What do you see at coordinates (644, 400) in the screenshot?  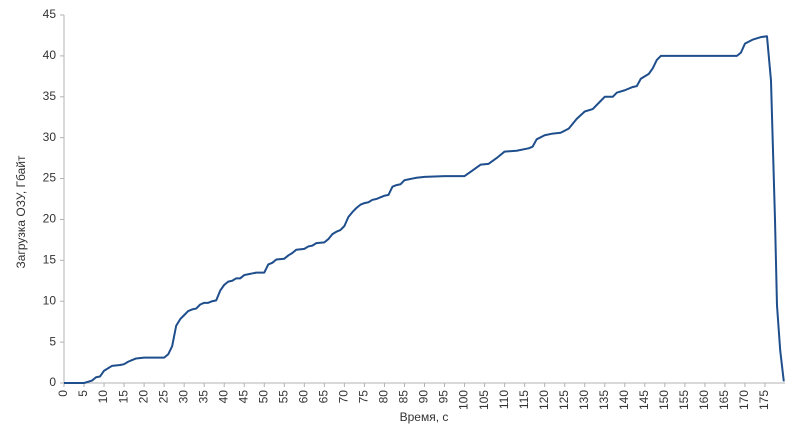 I see `x-tick-label: 145` at bounding box center [644, 400].